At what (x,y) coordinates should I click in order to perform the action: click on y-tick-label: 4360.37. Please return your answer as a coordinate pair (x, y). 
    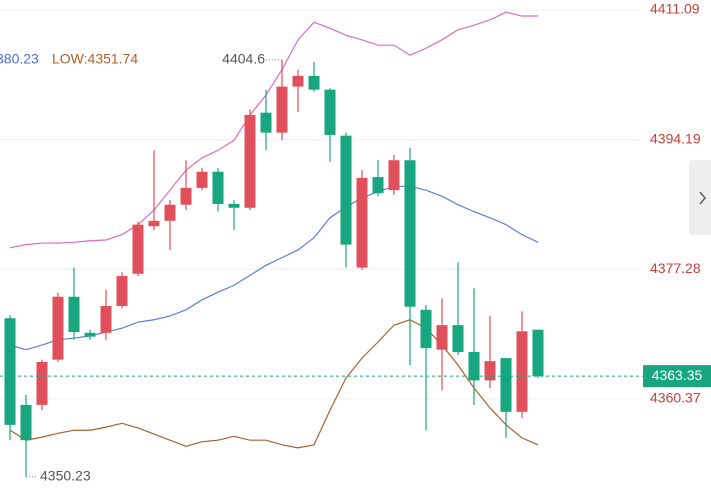
    Looking at the image, I should click on (675, 398).